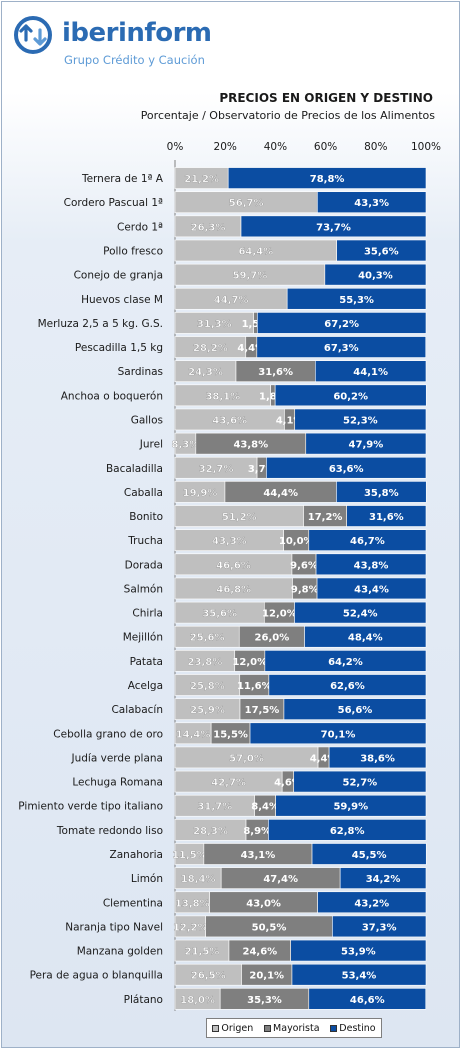  I want to click on data-label-origen: 64,4%, so click(255, 251).